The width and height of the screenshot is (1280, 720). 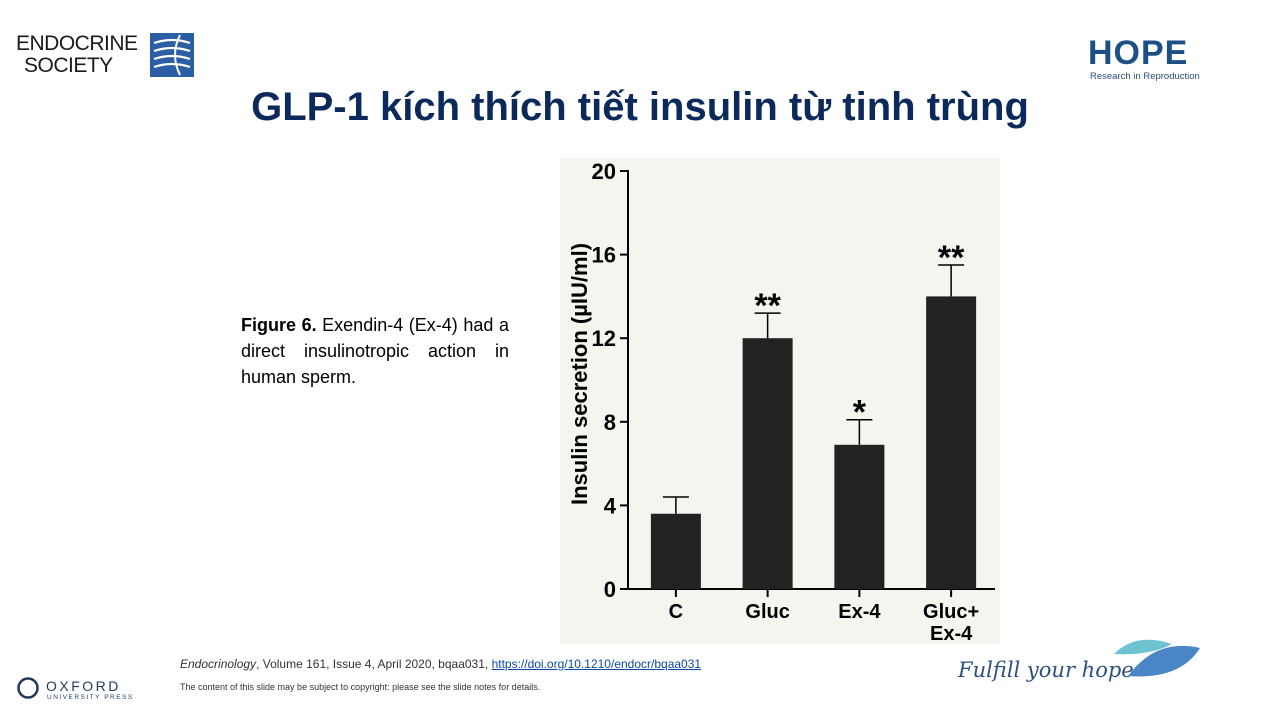 What do you see at coordinates (68, 65) in the screenshot?
I see `endocrine-logo-line2: SOCIETY` at bounding box center [68, 65].